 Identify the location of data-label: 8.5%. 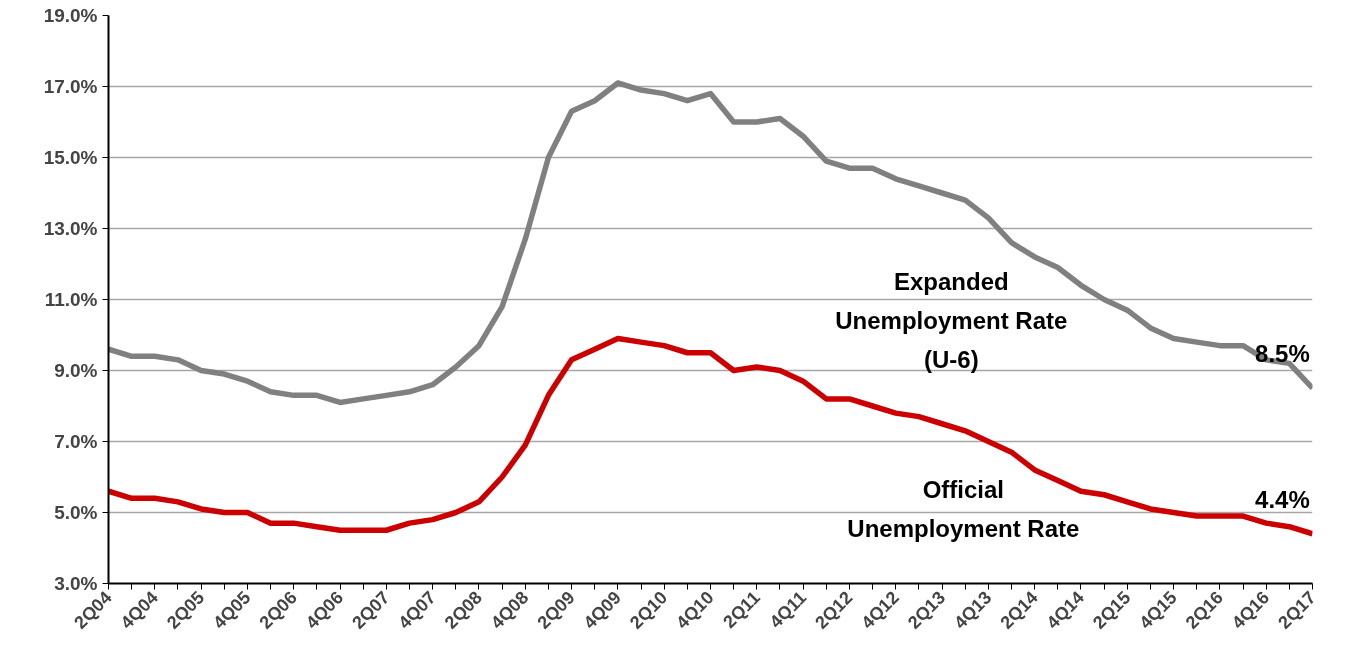
(1282, 353).